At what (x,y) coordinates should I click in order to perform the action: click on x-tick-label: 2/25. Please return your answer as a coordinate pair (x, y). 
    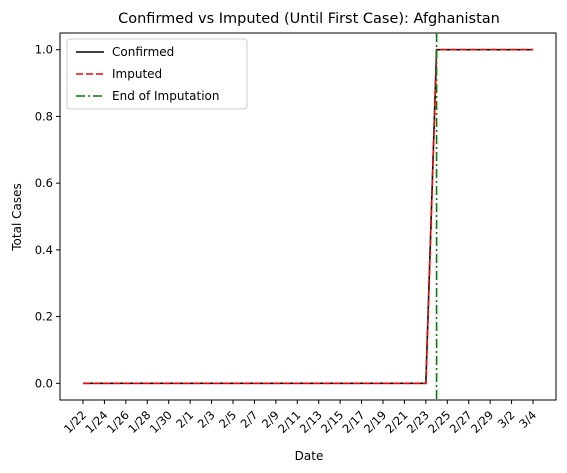
    Looking at the image, I should click on (439, 422).